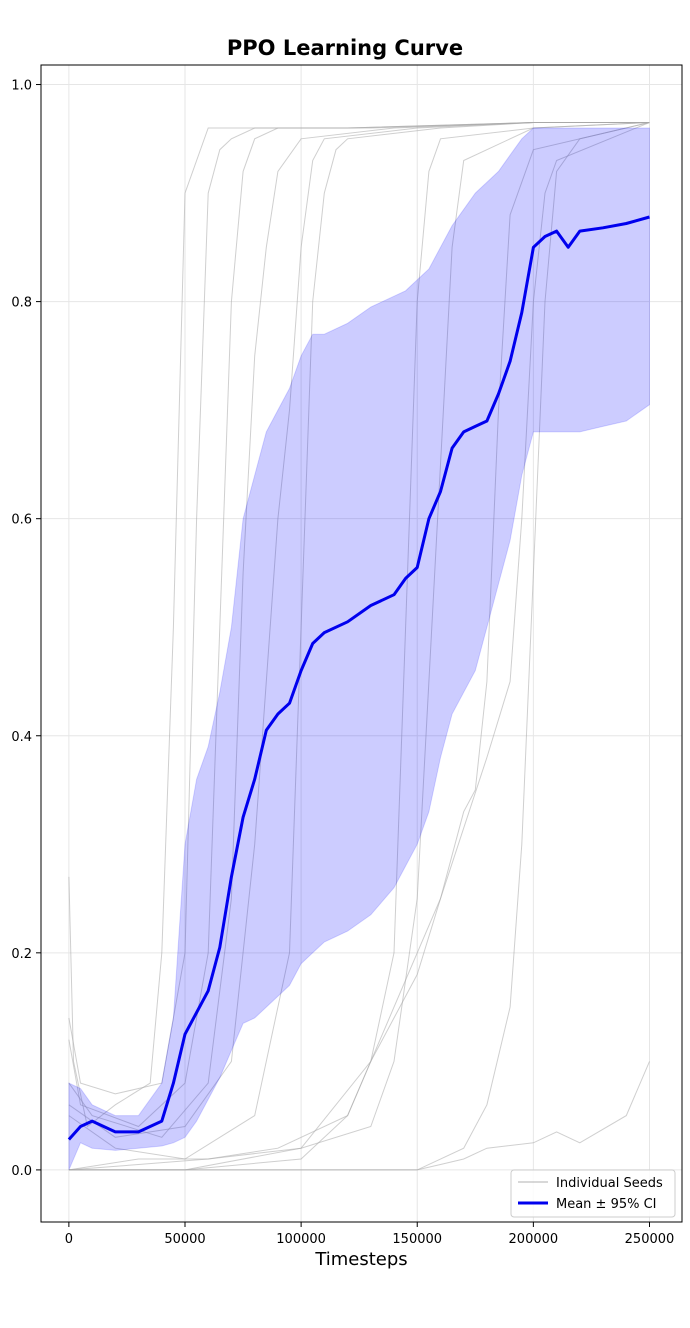 The image size is (690, 1328). What do you see at coordinates (21, 737) in the screenshot?
I see `y-tick-label: 0.4` at bounding box center [21, 737].